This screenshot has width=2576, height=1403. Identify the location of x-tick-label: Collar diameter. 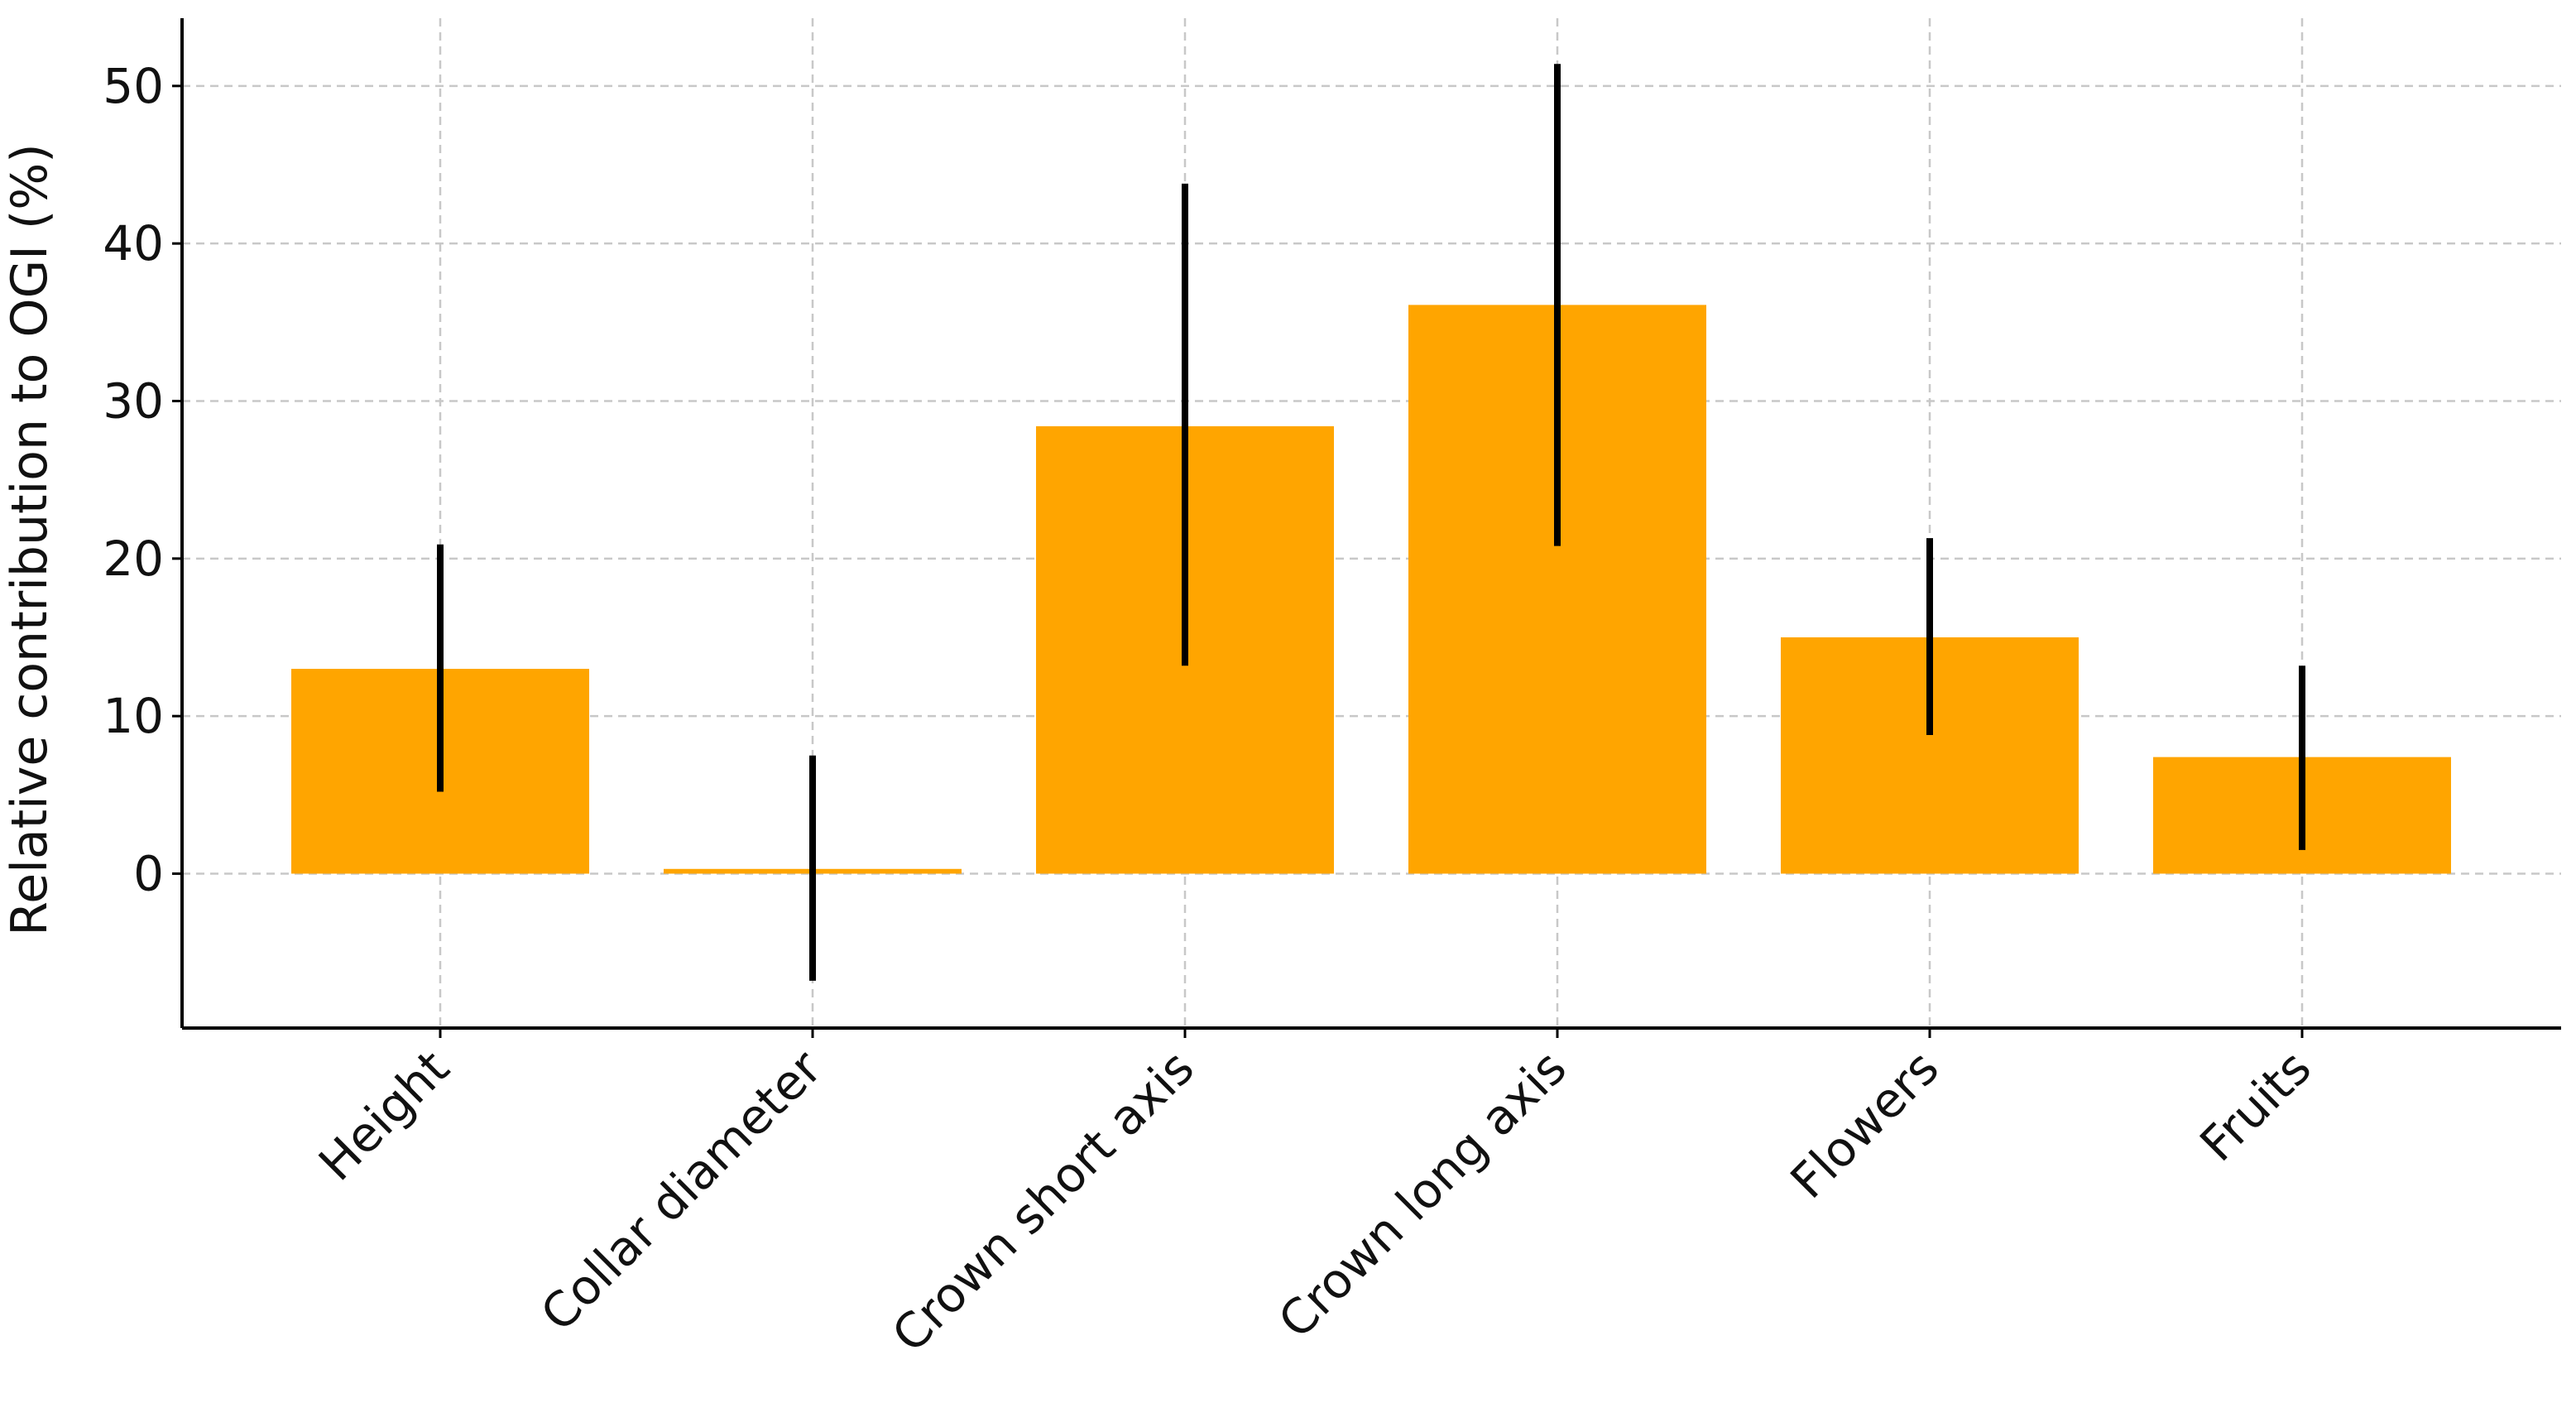
(681, 1191).